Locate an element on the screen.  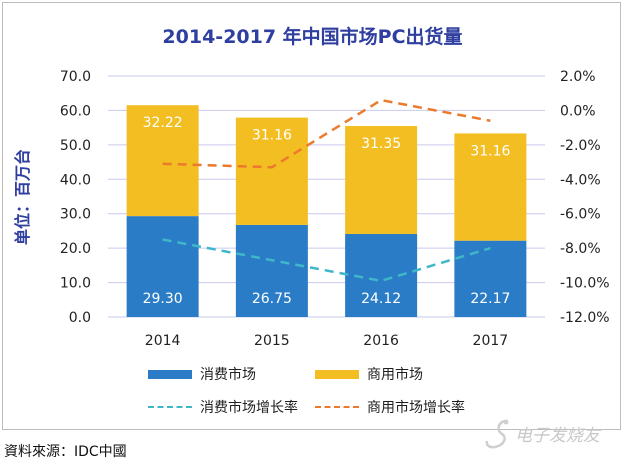
y-tick-label: 50.0 is located at coordinates (75, 146).